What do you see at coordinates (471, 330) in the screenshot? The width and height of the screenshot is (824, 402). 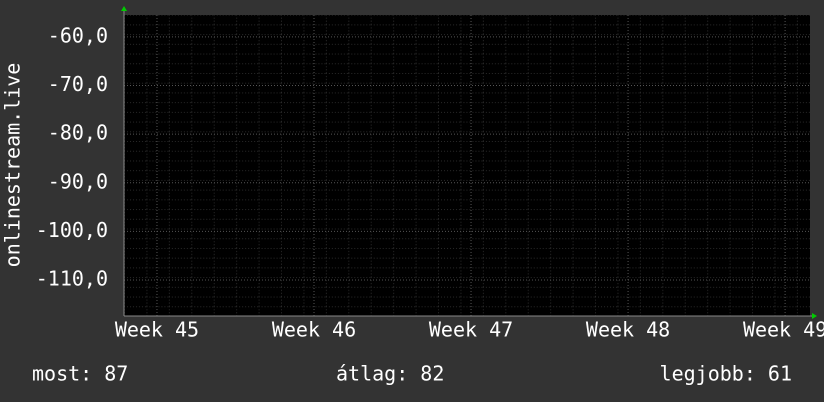 I see `x-tick-label: Week 47` at bounding box center [471, 330].